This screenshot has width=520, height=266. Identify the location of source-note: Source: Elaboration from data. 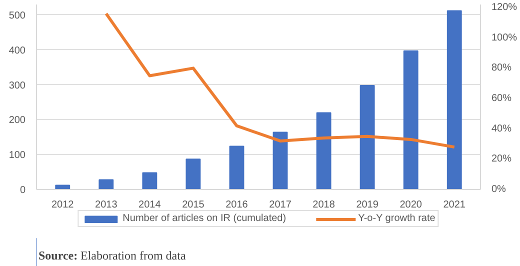
(112, 255).